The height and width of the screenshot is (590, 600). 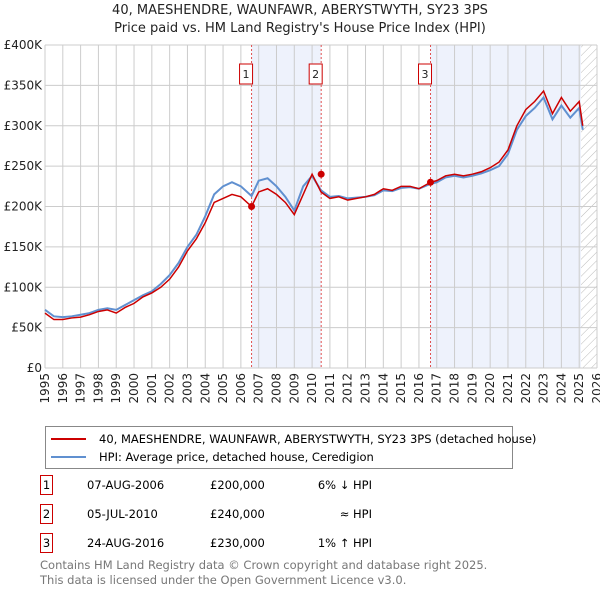 What do you see at coordinates (24, 126) in the screenshot?
I see `y-tick-label: £300K` at bounding box center [24, 126].